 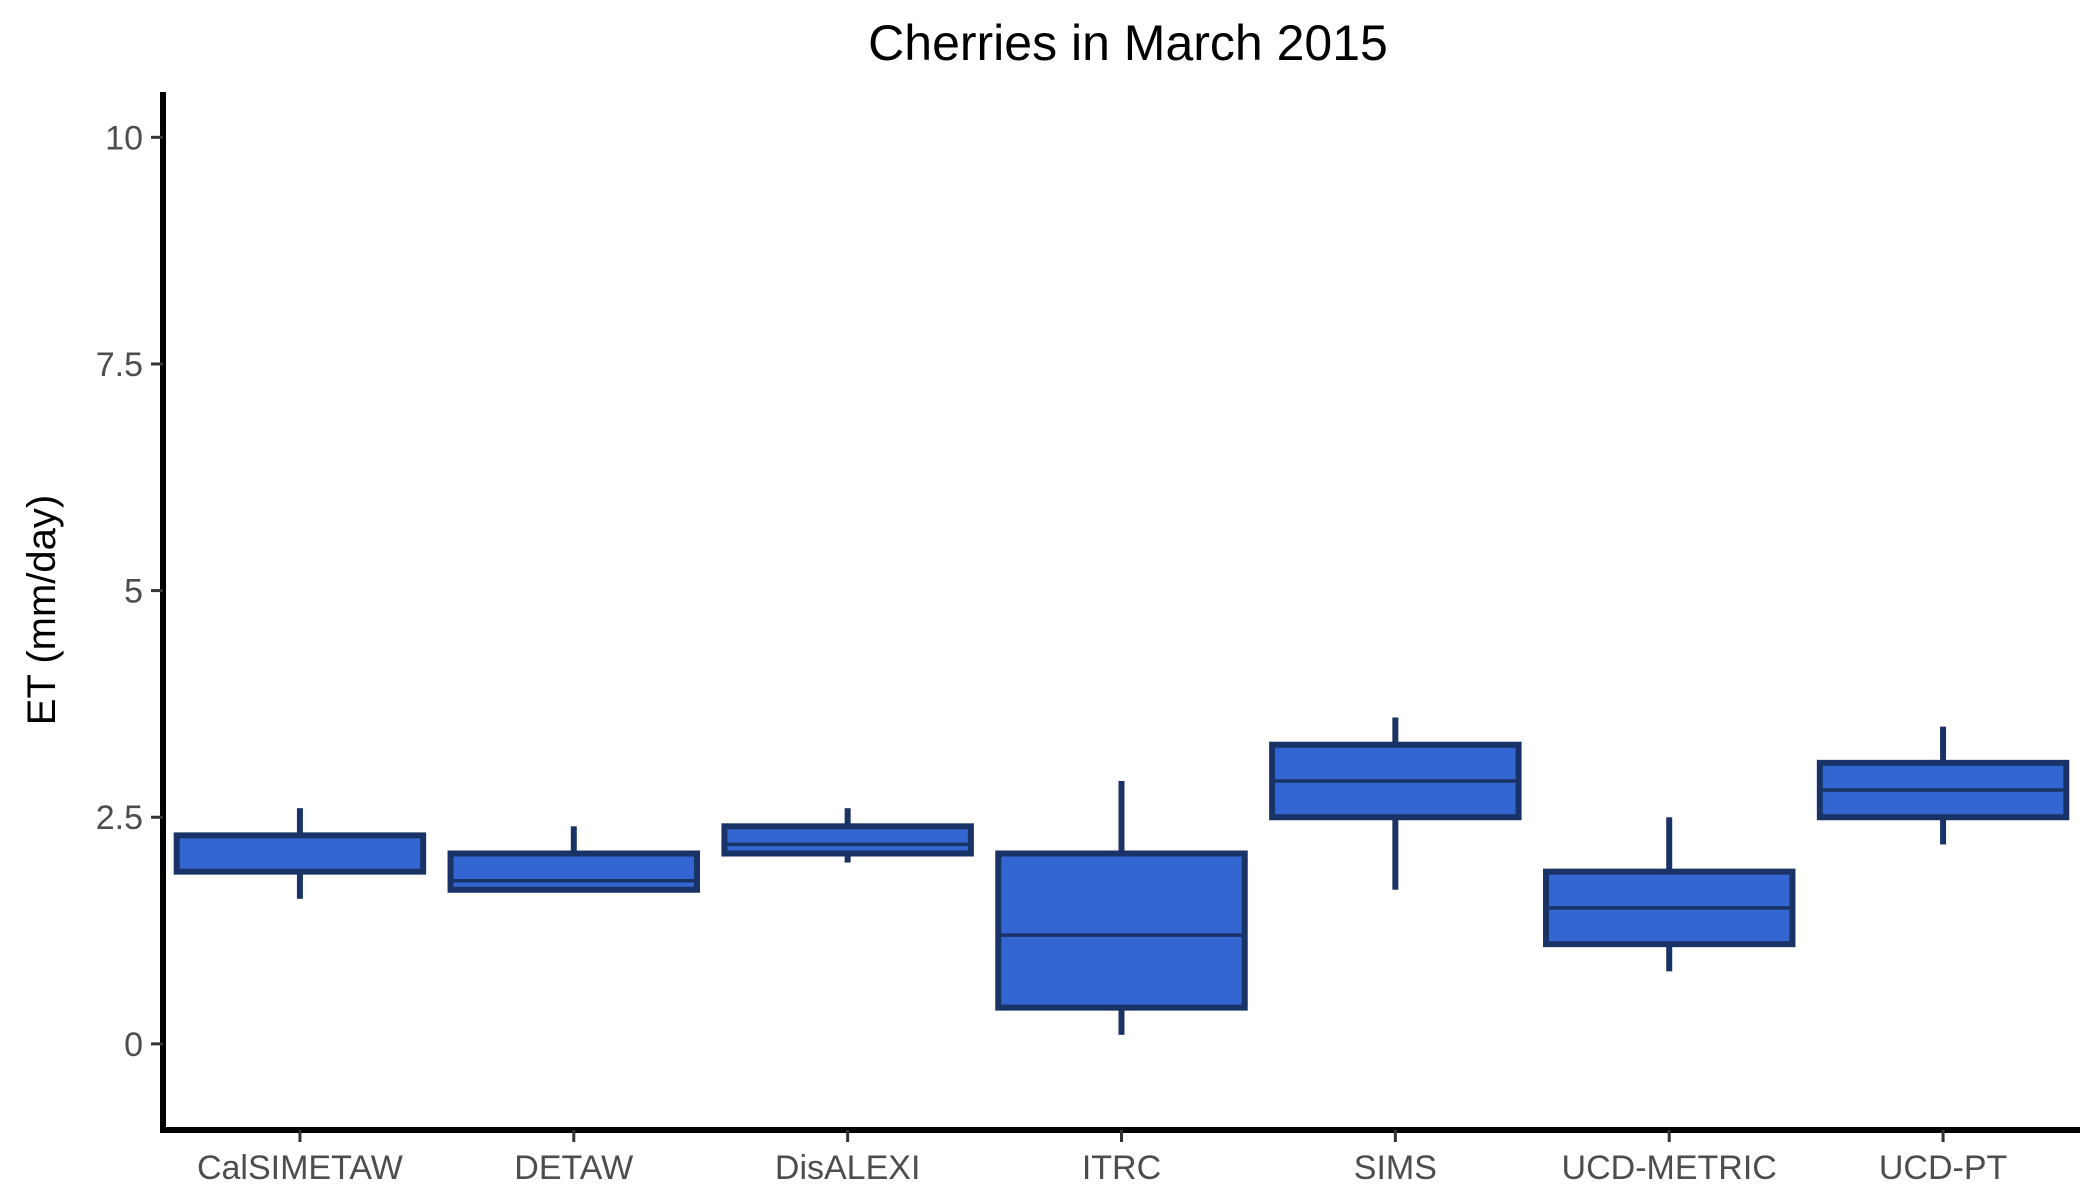 I want to click on y-tick-label: 0, so click(x=133, y=1045).